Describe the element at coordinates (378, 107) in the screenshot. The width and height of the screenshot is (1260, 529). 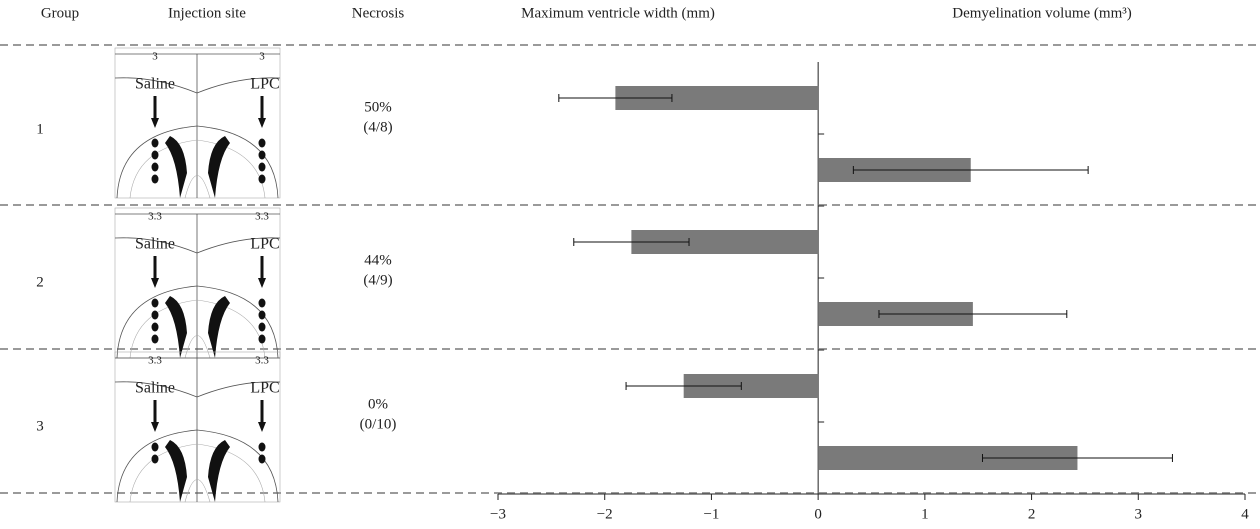
I see `necrosis-percent: 50%` at that location.